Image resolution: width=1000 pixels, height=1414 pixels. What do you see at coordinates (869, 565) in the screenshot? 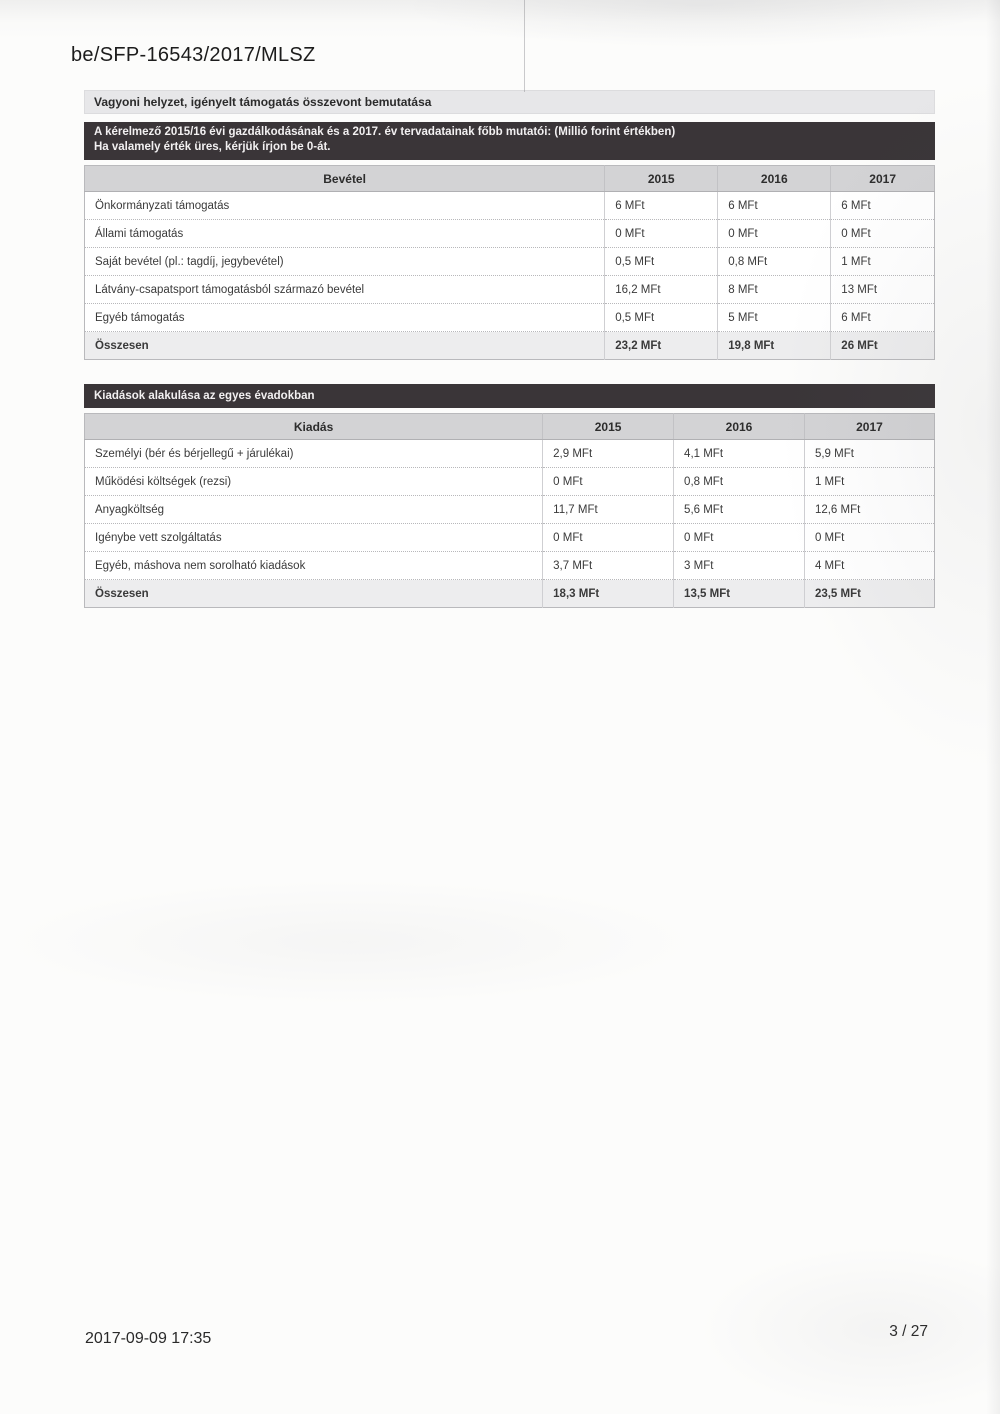
I see `row-value-2017: 4 MFt` at bounding box center [869, 565].